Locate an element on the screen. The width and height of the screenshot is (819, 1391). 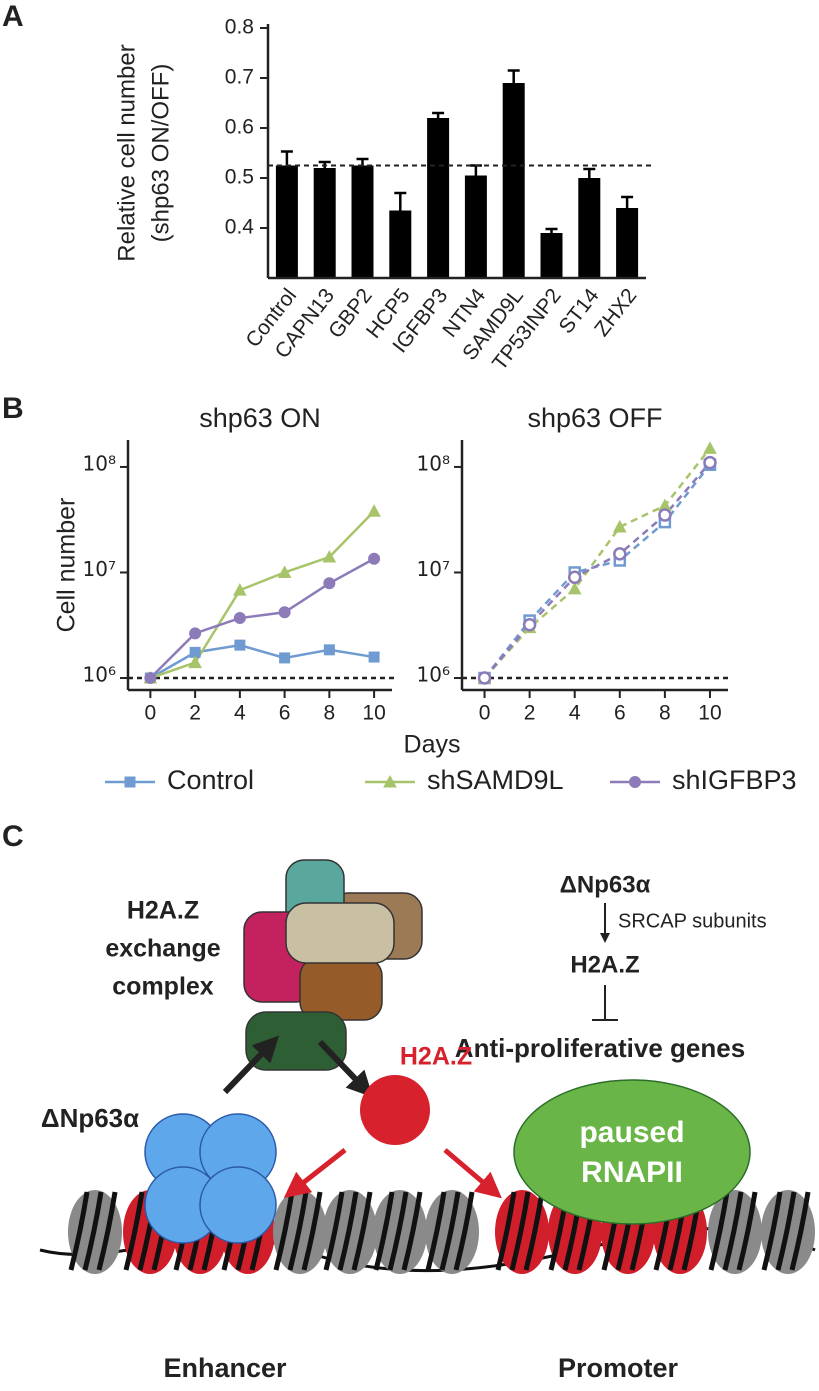
histone-label: H2A.Z is located at coordinates (436, 1057).